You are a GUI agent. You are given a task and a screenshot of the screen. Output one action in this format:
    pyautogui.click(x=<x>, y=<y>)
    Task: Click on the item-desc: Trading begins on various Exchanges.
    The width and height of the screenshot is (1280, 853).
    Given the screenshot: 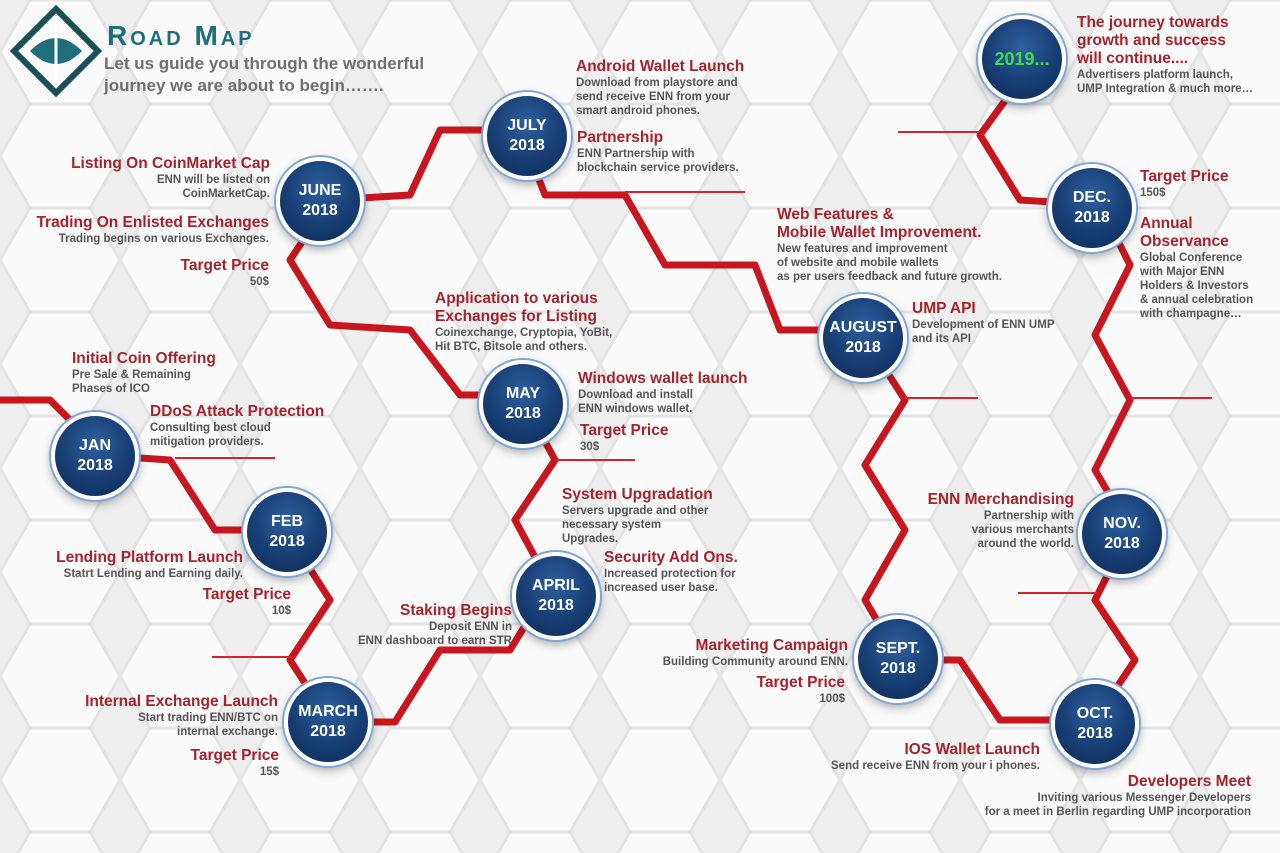 What is the action you would take?
    pyautogui.click(x=163, y=239)
    